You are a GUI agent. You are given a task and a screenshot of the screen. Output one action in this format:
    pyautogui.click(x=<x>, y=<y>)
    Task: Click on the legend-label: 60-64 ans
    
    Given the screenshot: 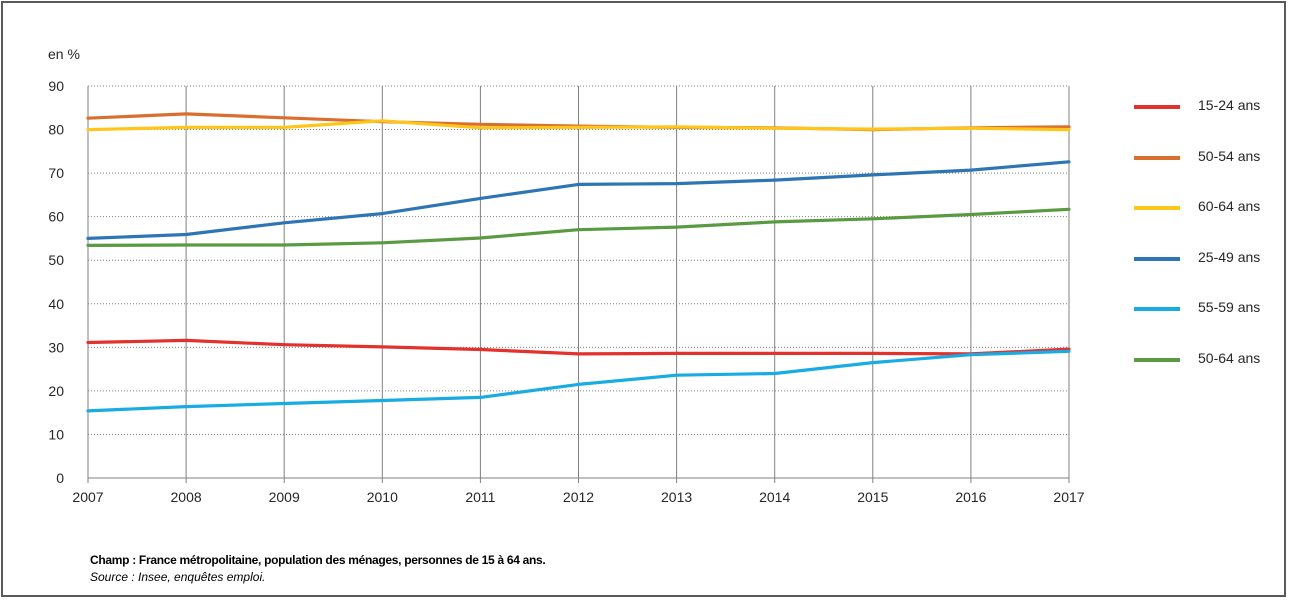 What is the action you would take?
    pyautogui.click(x=1229, y=206)
    